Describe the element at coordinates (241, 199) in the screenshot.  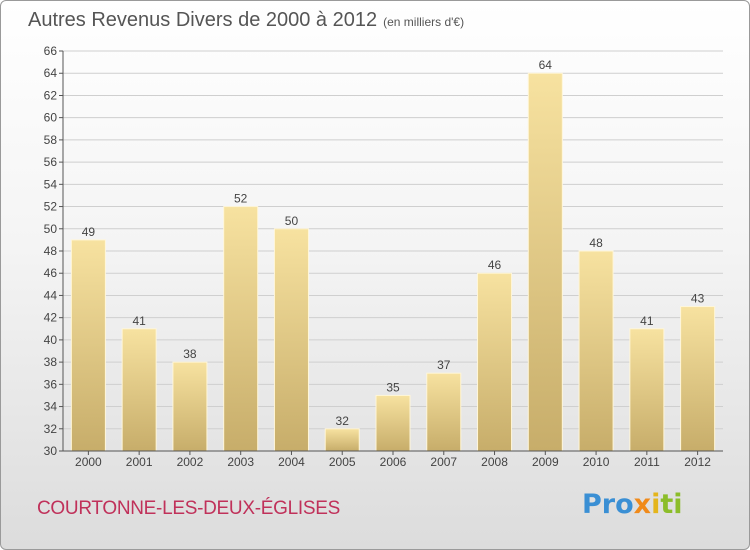
I see `data-label-2003: 52` at that location.